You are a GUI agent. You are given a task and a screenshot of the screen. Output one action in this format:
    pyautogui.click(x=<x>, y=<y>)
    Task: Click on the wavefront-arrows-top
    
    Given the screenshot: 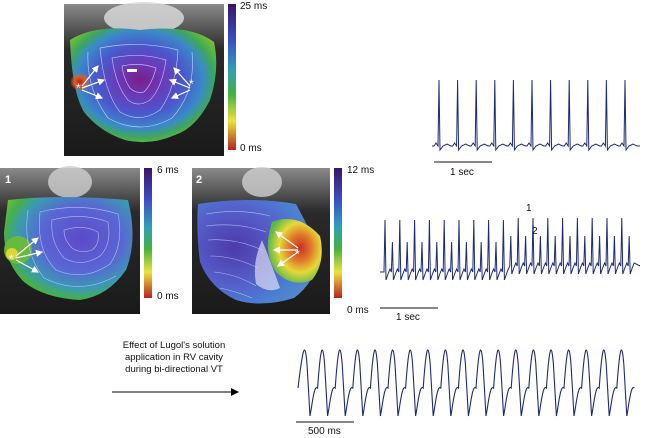 What is the action you would take?
    pyautogui.click(x=136, y=82)
    